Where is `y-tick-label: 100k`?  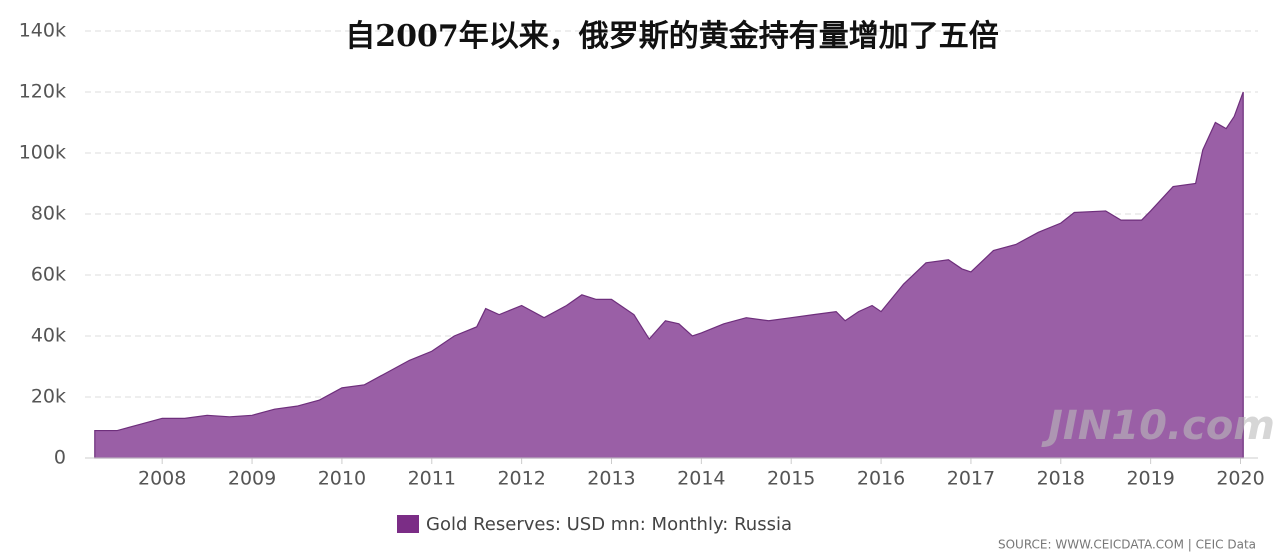 y-tick-label: 100k is located at coordinates (42, 153).